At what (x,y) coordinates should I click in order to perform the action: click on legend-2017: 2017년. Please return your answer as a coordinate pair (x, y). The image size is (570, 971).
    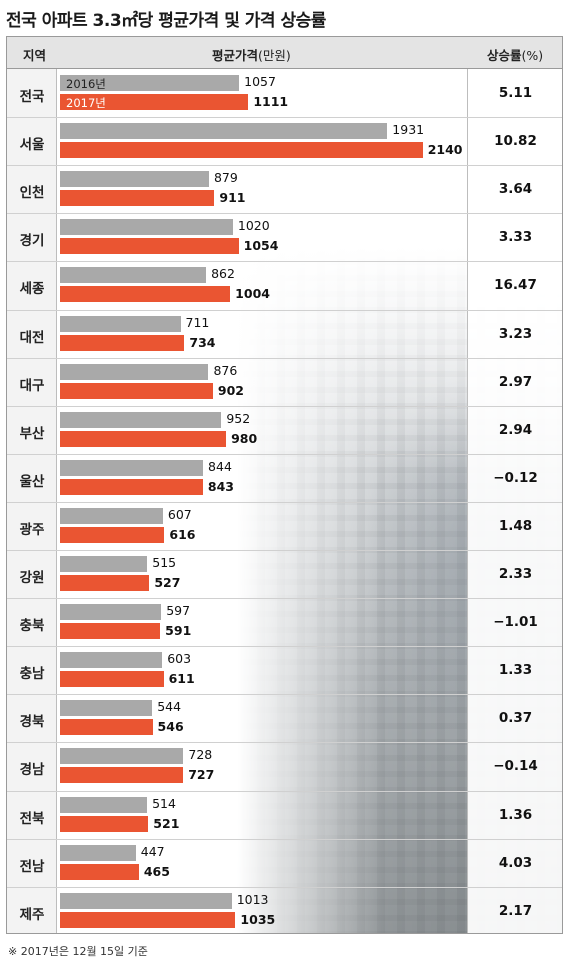
    Looking at the image, I should click on (86, 103).